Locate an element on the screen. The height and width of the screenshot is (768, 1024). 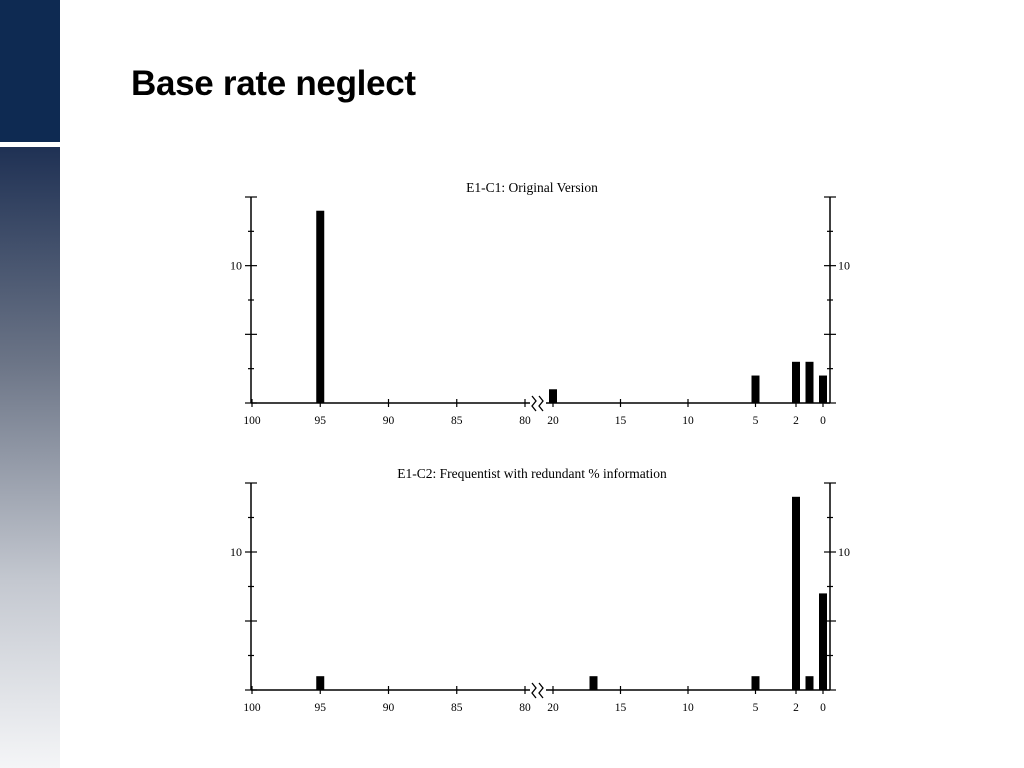
sidebar-divider is located at coordinates (30, 144).